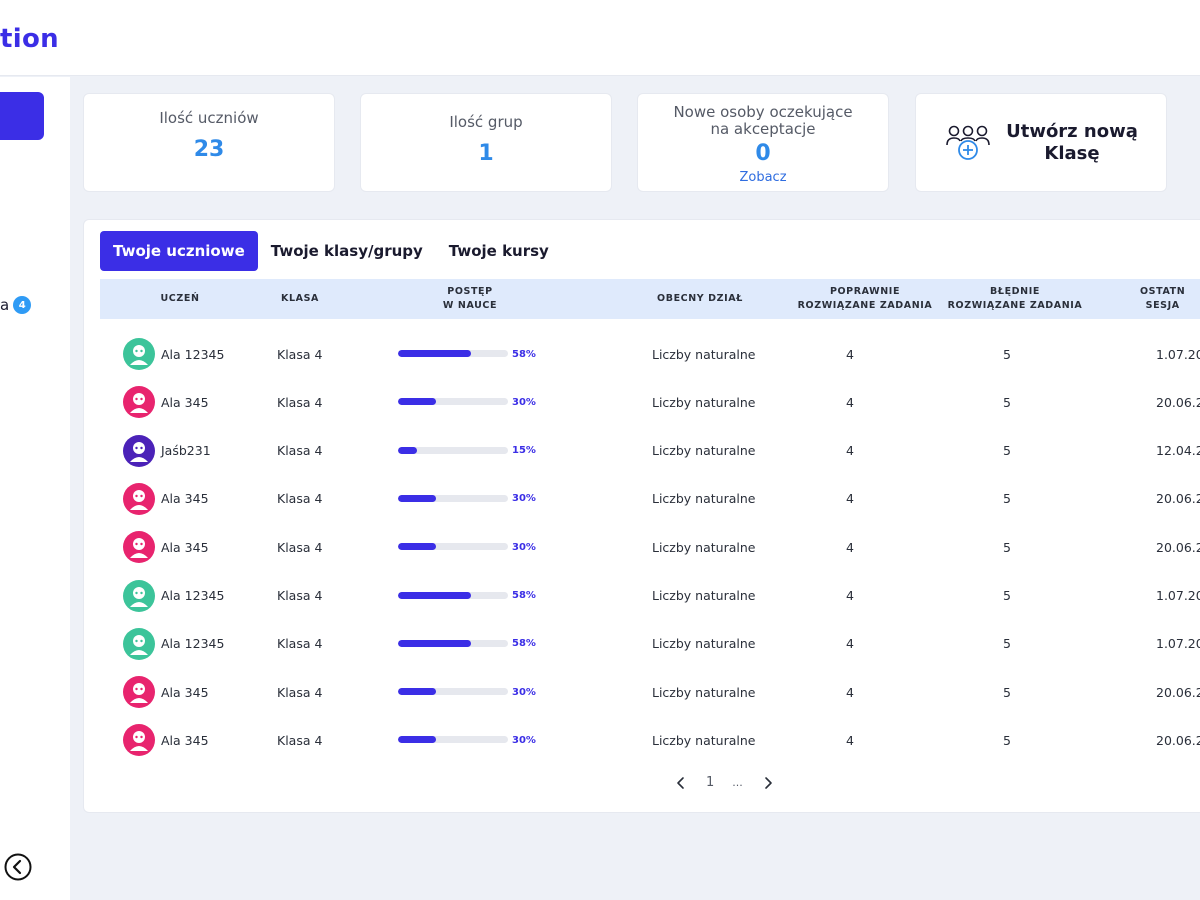 This screenshot has width=1200, height=900. Describe the element at coordinates (22, 116) in the screenshot. I see `sidebar-active-item` at that location.